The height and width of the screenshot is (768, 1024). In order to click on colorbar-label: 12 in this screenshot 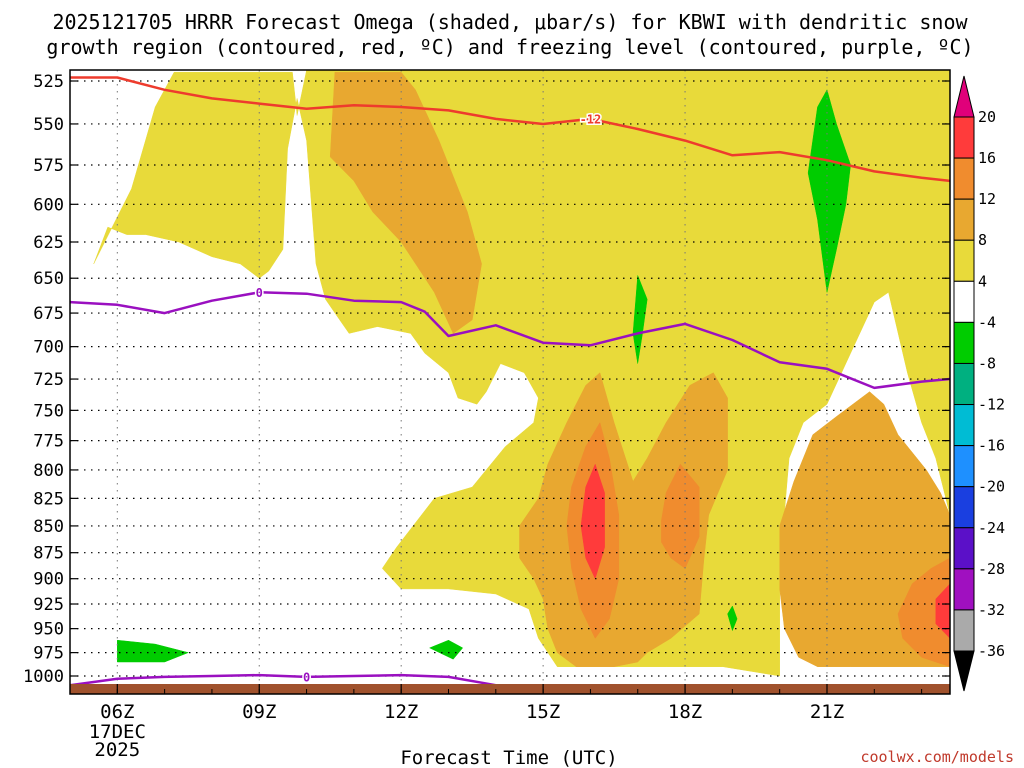, I will do `click(987, 199)`.